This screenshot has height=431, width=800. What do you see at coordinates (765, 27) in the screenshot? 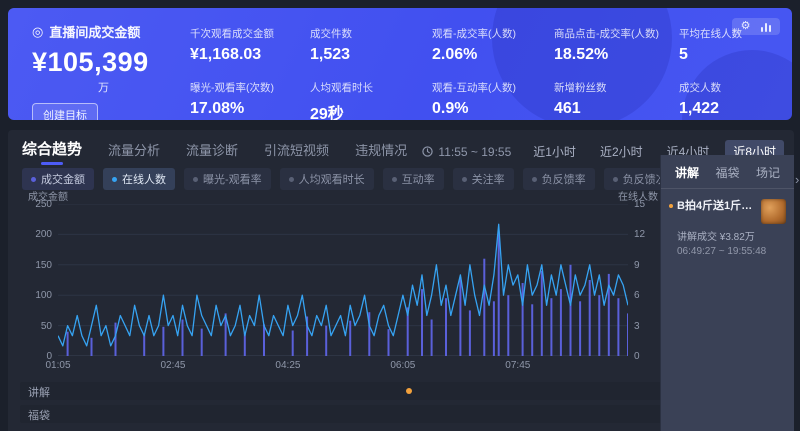
I see `stats-icon` at bounding box center [765, 27].